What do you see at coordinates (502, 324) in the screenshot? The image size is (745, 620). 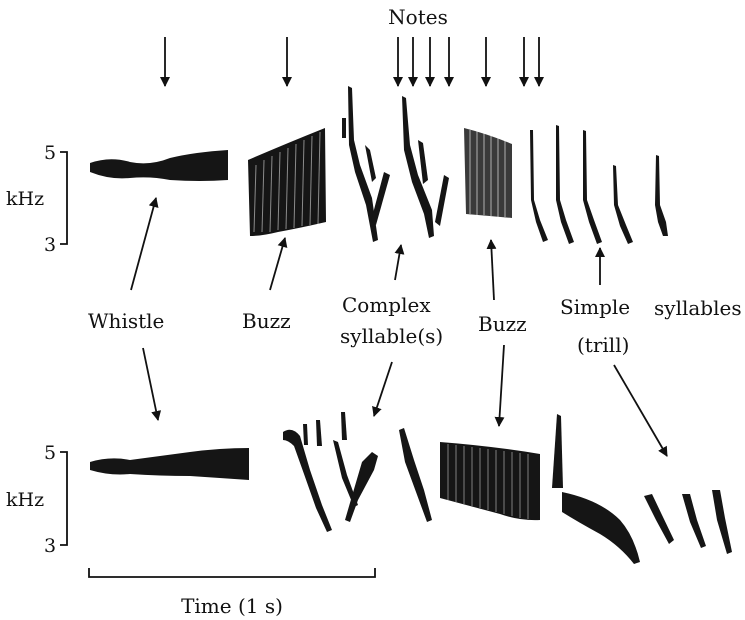 I see `label-buzz-2: Buzz` at bounding box center [502, 324].